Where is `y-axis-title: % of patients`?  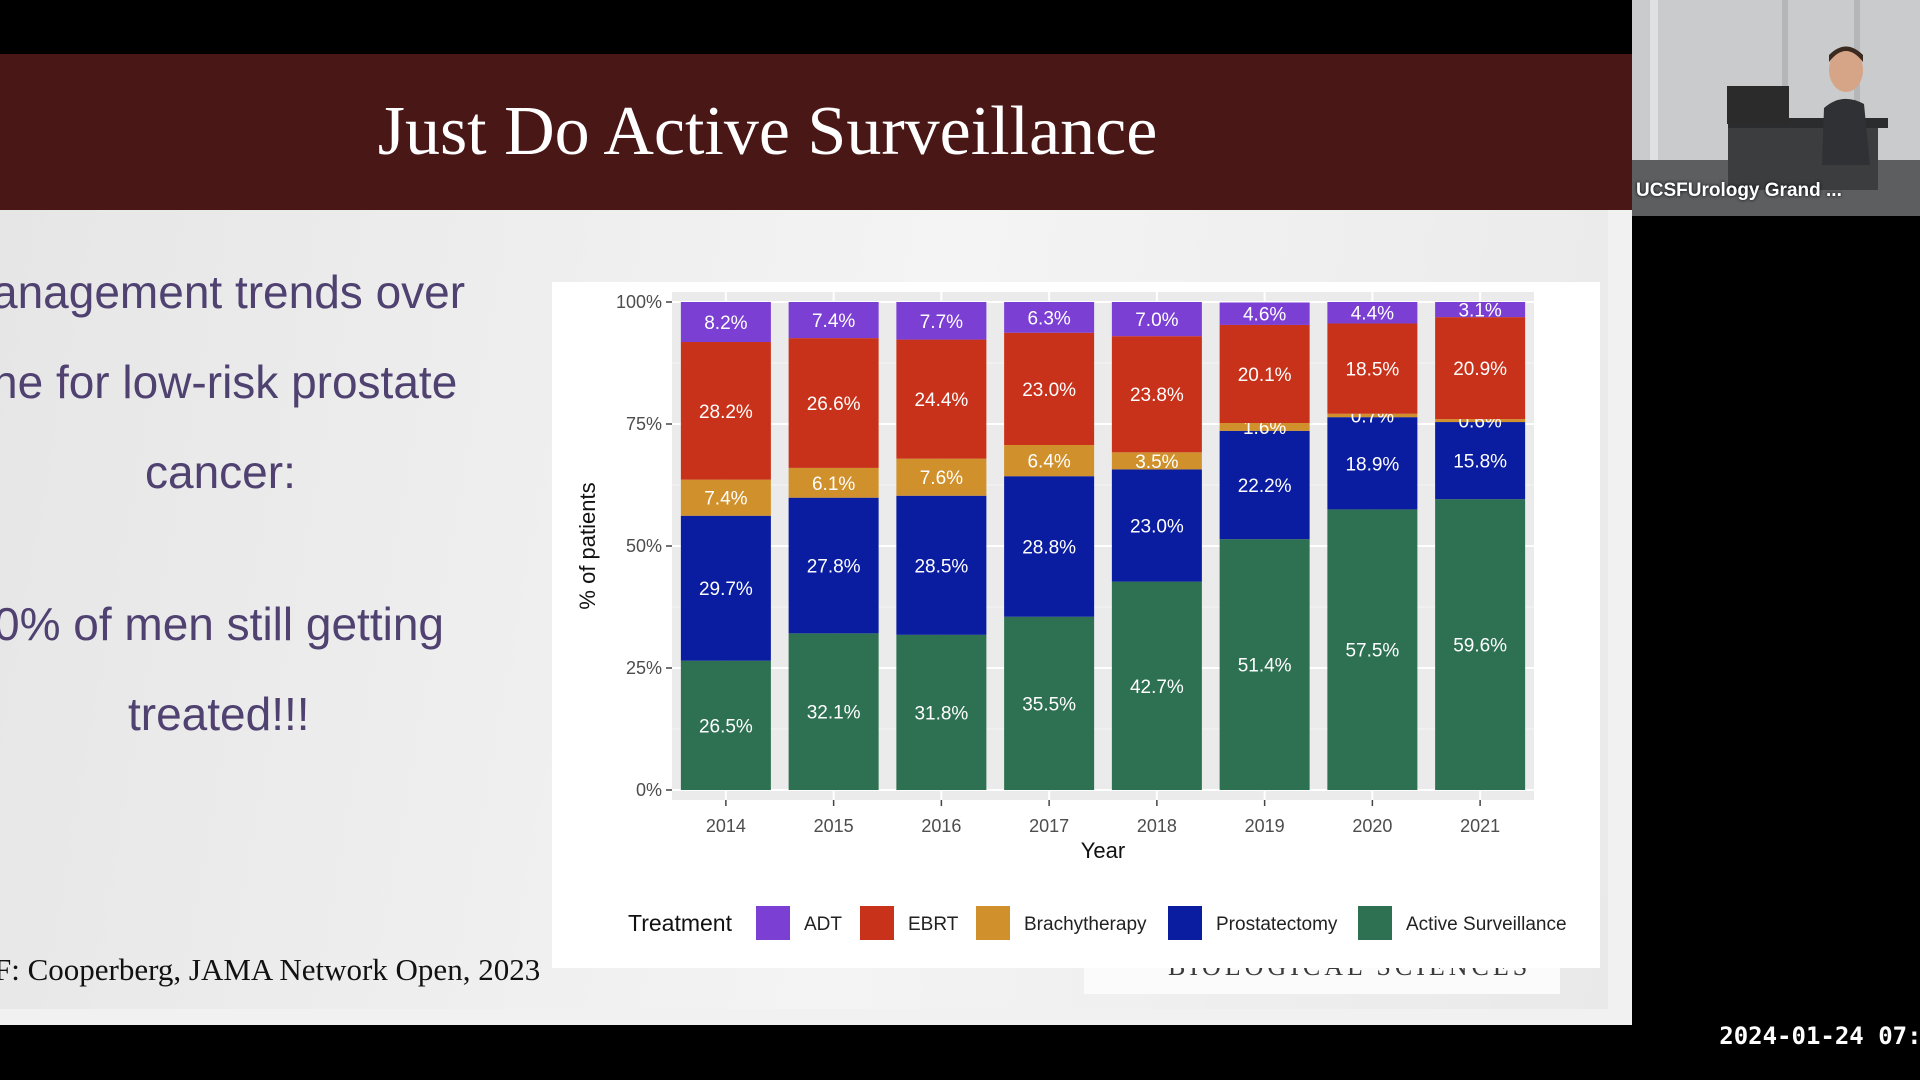
y-axis-title: % of patients is located at coordinates (587, 545).